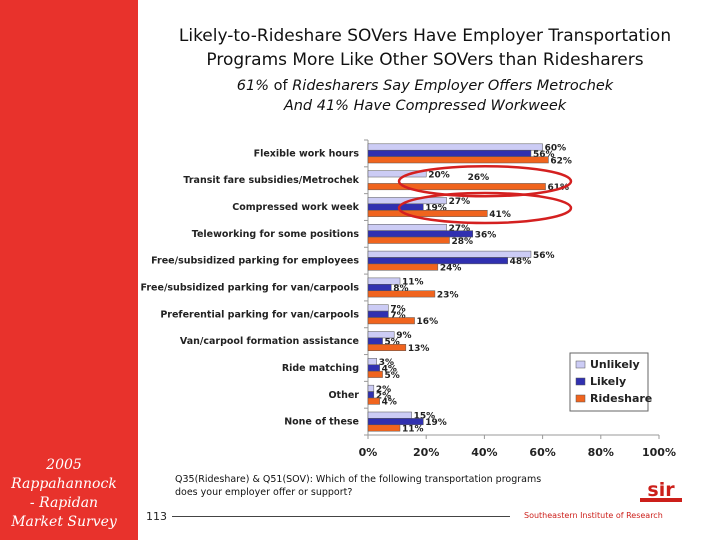  Describe the element at coordinates (392, 343) in the screenshot. I see `value-label-likely: 5%` at that location.